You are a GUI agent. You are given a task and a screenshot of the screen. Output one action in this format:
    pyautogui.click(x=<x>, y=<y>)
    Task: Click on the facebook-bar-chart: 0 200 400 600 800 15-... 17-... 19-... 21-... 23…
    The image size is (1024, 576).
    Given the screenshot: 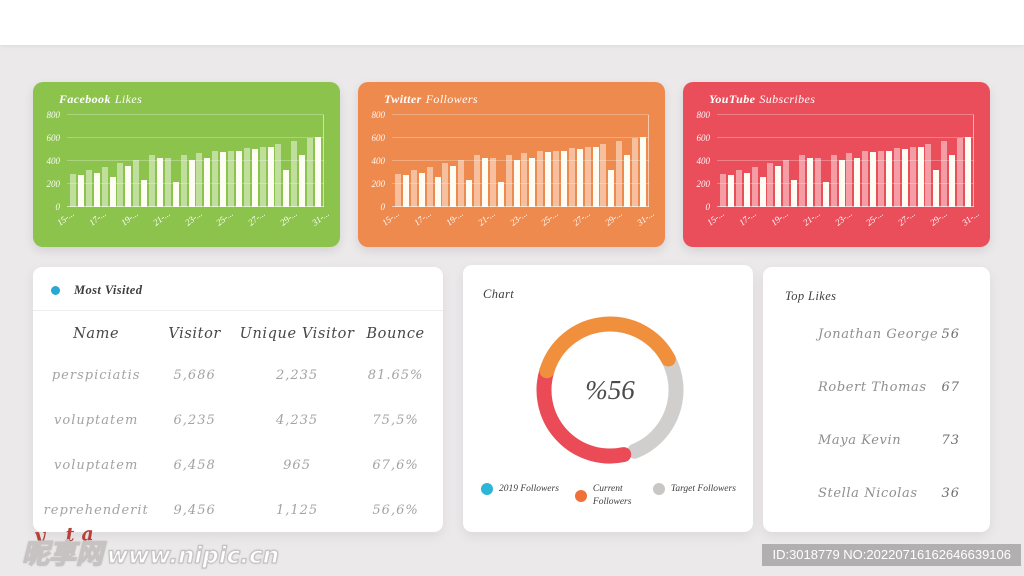 What is the action you would take?
    pyautogui.click(x=186, y=164)
    